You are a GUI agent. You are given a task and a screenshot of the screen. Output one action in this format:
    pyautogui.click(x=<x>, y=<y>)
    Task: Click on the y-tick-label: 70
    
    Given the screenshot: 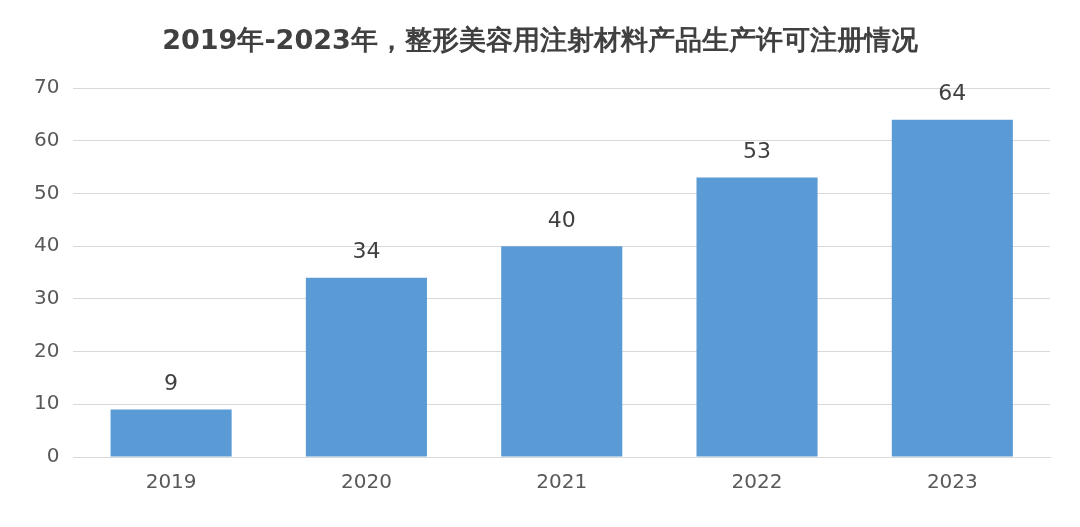 What is the action you would take?
    pyautogui.click(x=47, y=86)
    